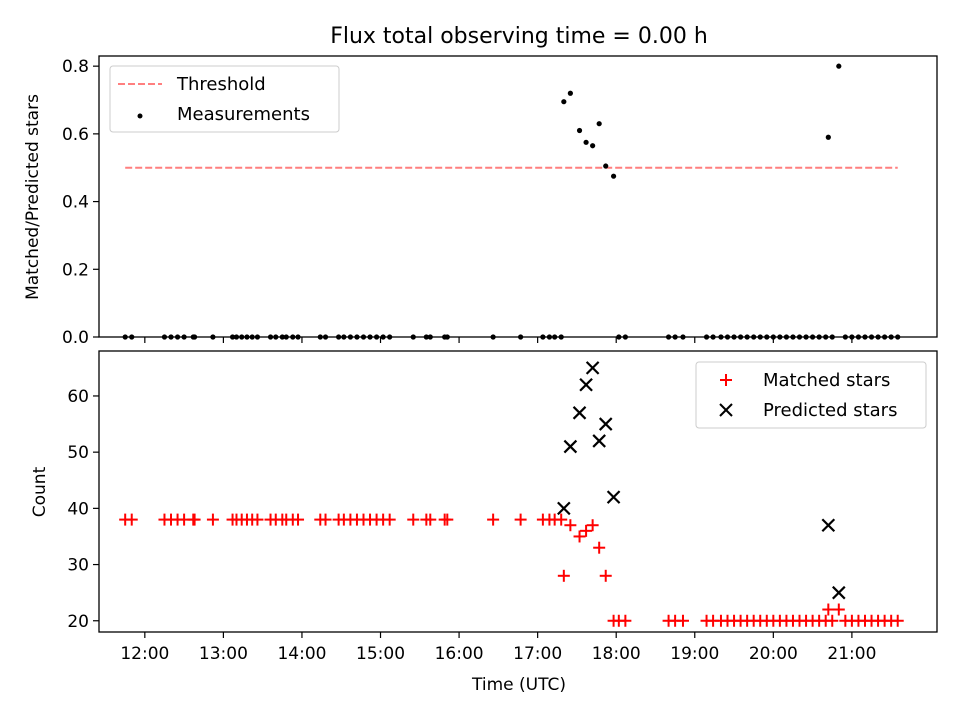  I want to click on bottom-y-ticks: 20 30 40 50 60, so click(83, 509).